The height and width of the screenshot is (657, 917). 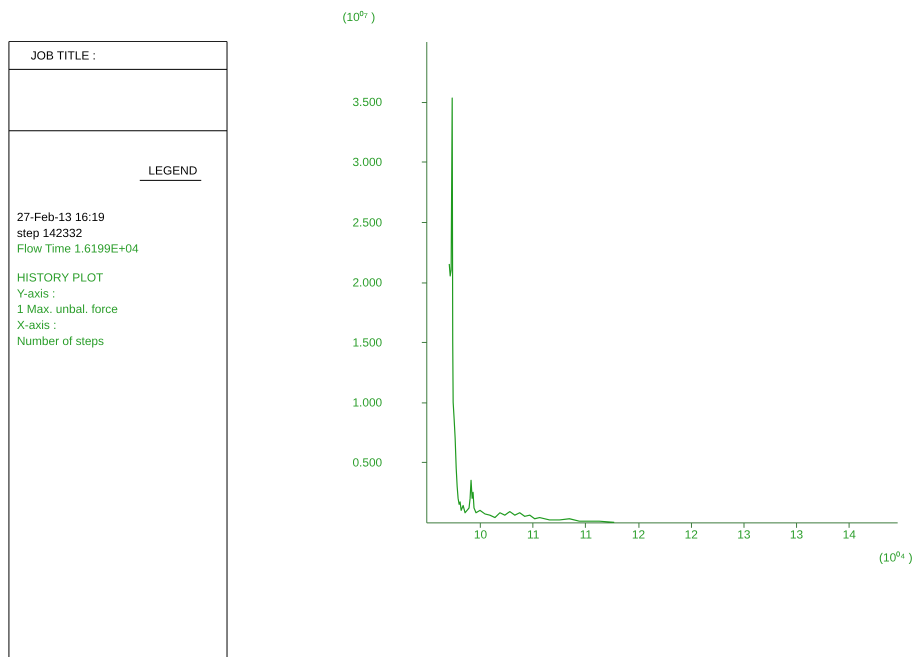 I want to click on y-tick-label: 0.500, so click(x=367, y=463).